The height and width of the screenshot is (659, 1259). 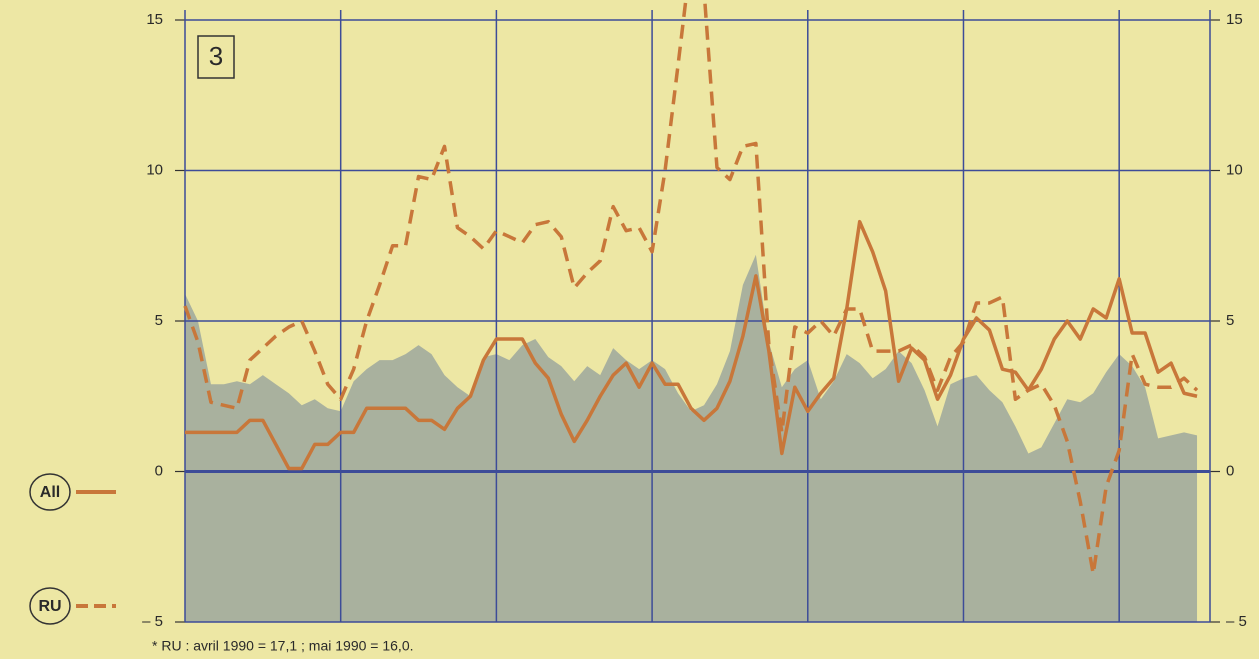 I want to click on box, so click(x=216, y=57).